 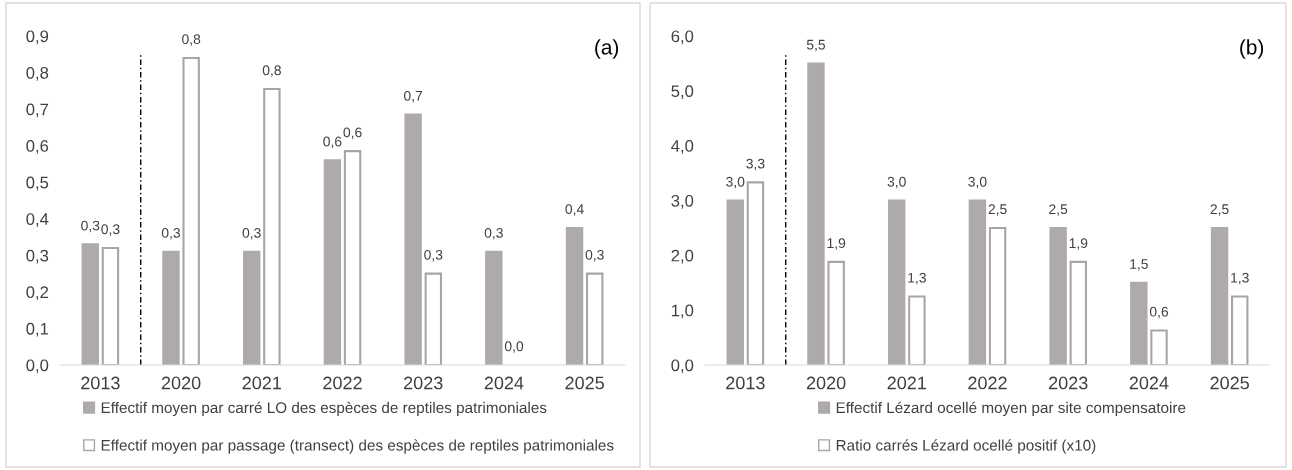 I want to click on data-label: 0,7, so click(x=413, y=96).